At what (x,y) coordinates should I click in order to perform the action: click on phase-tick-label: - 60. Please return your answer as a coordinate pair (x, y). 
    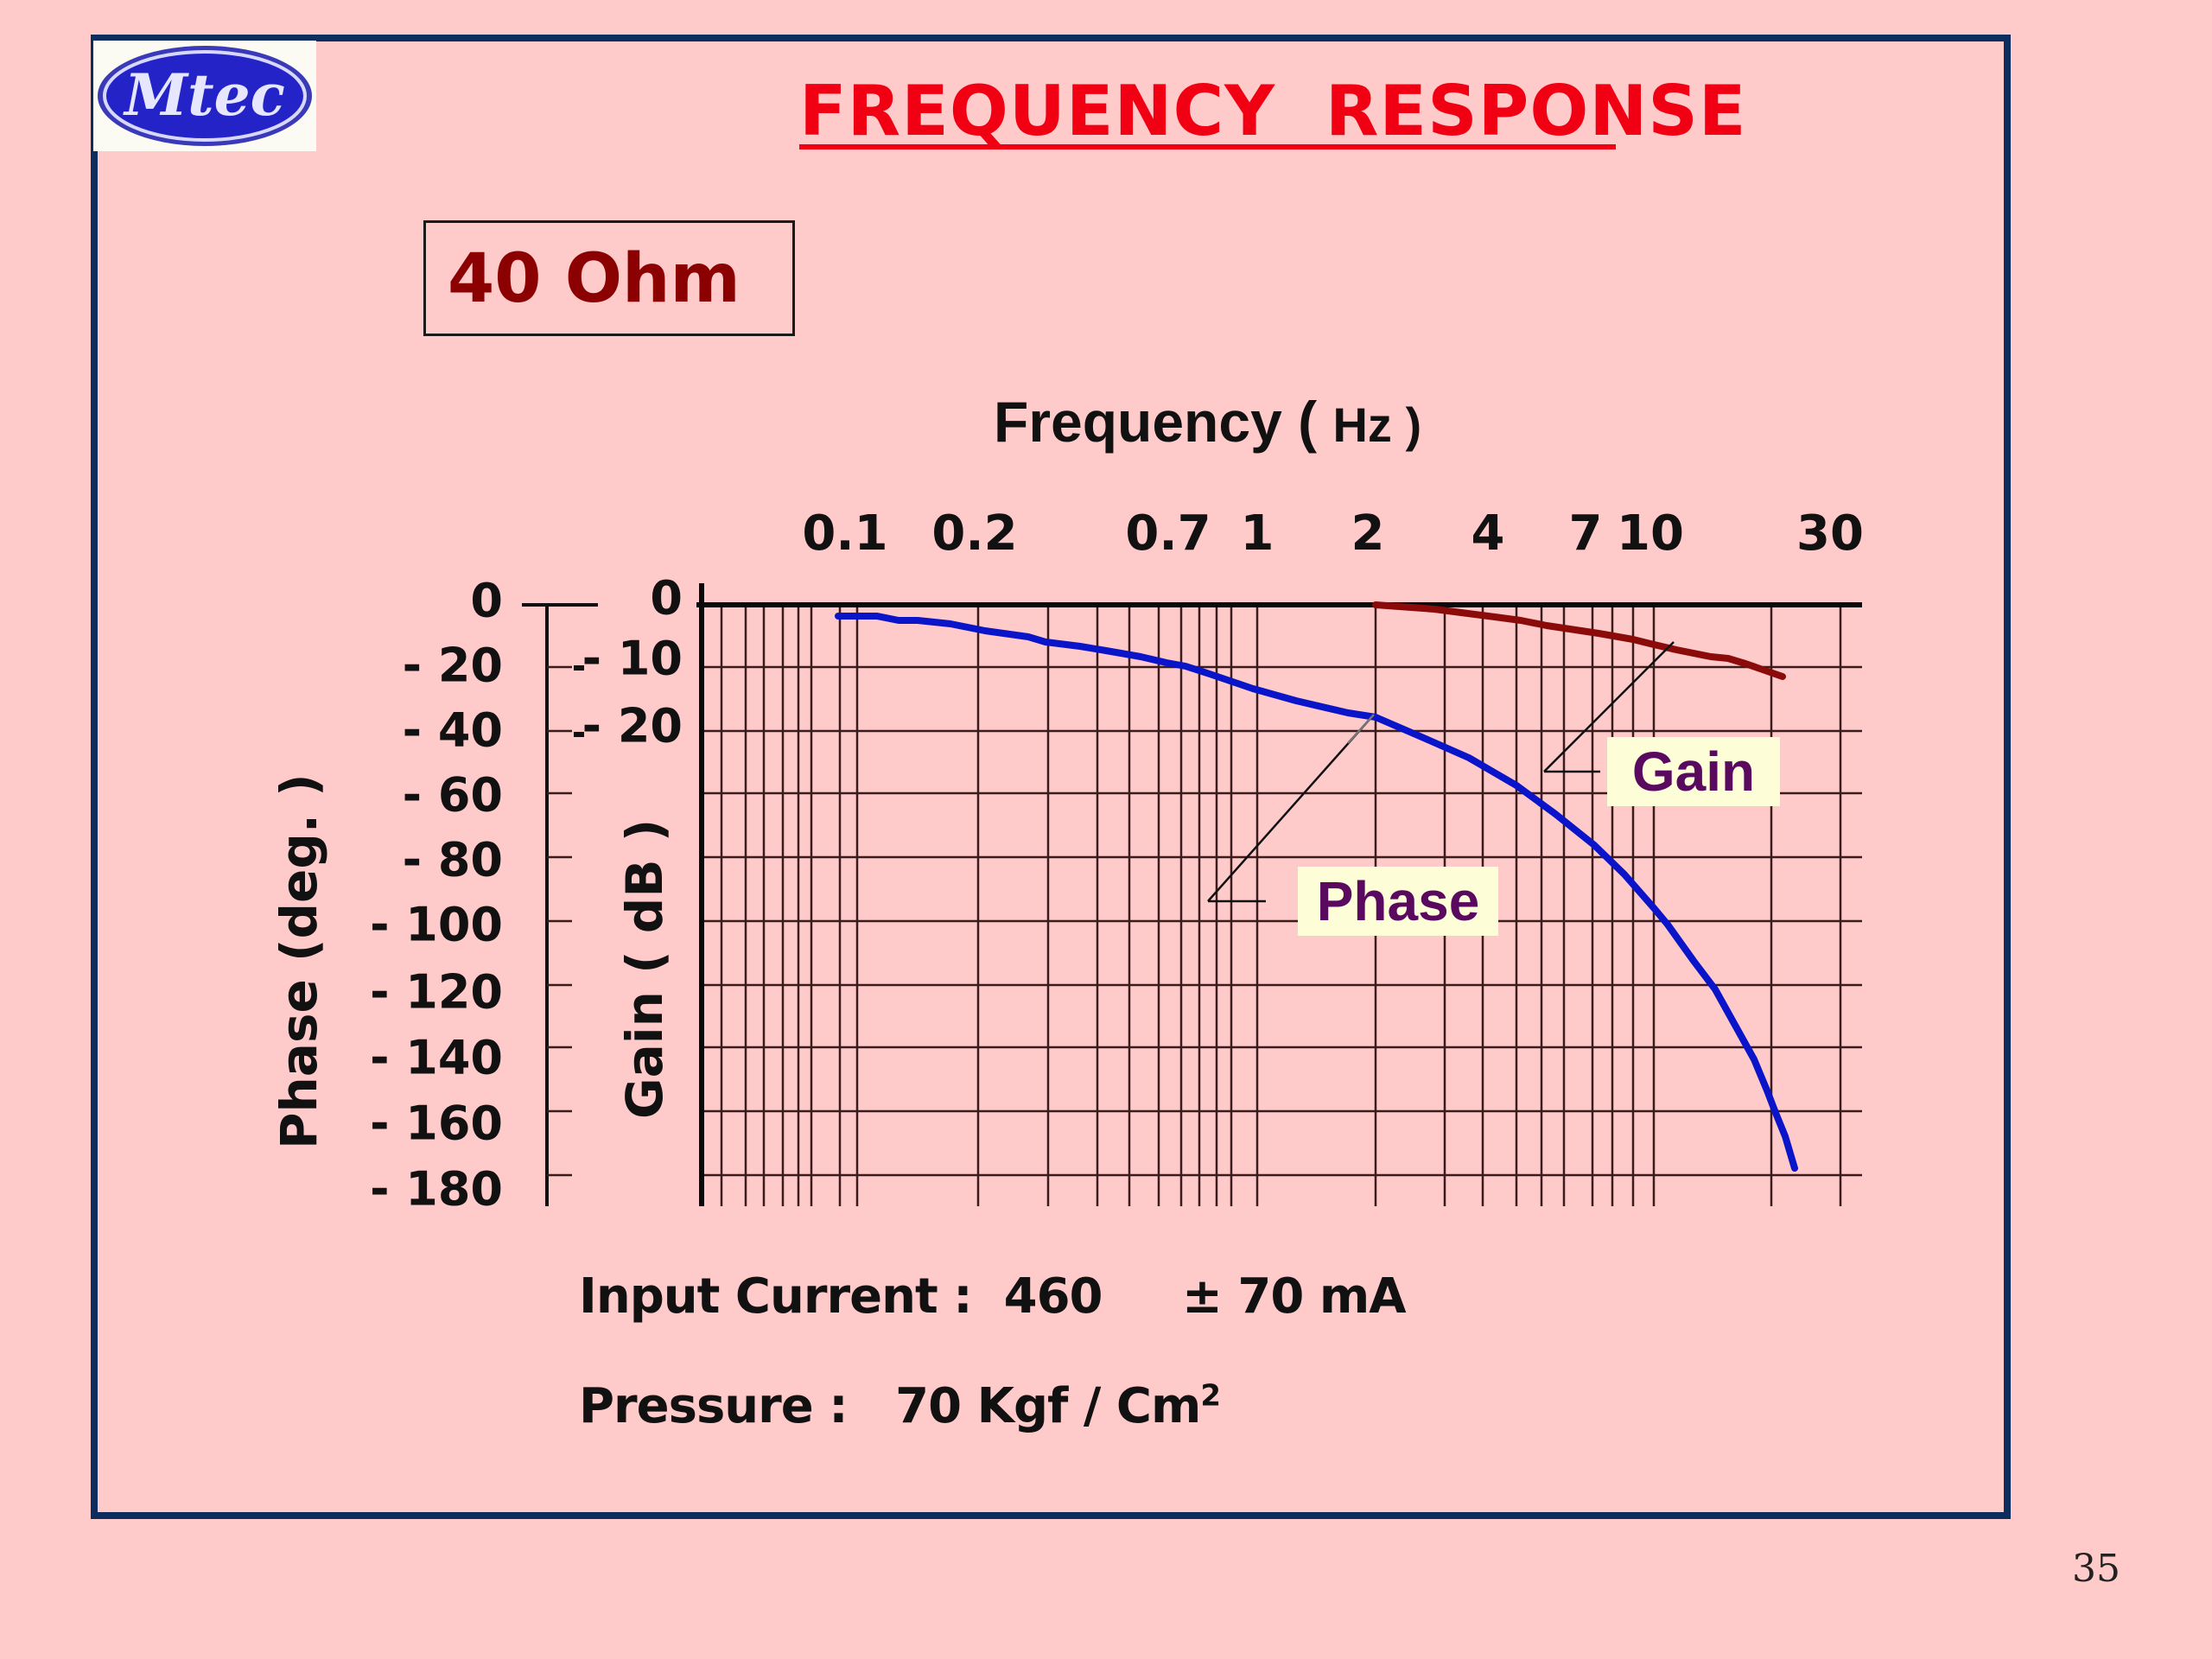
    Looking at the image, I should click on (452, 795).